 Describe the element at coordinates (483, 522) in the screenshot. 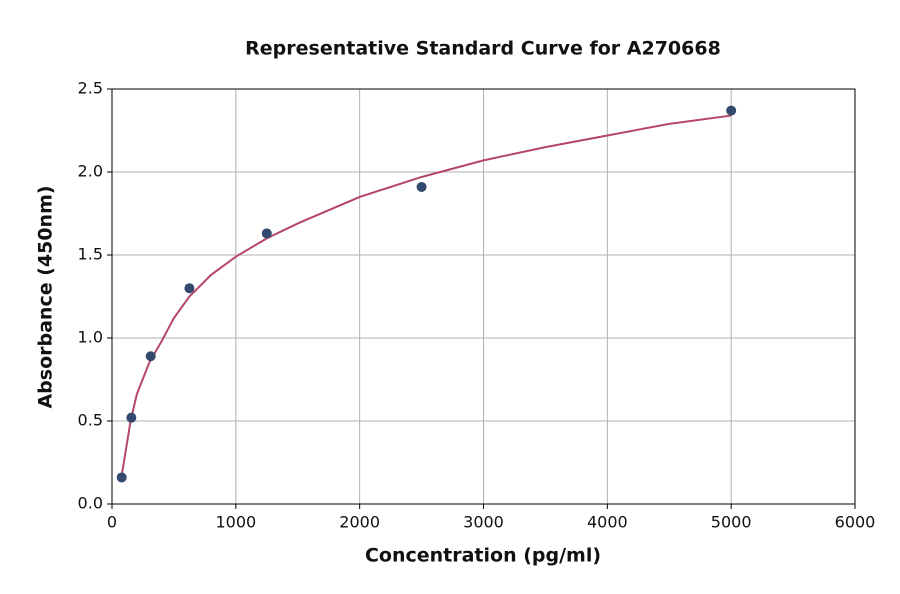

I see `x-tick-label: 3000` at that location.